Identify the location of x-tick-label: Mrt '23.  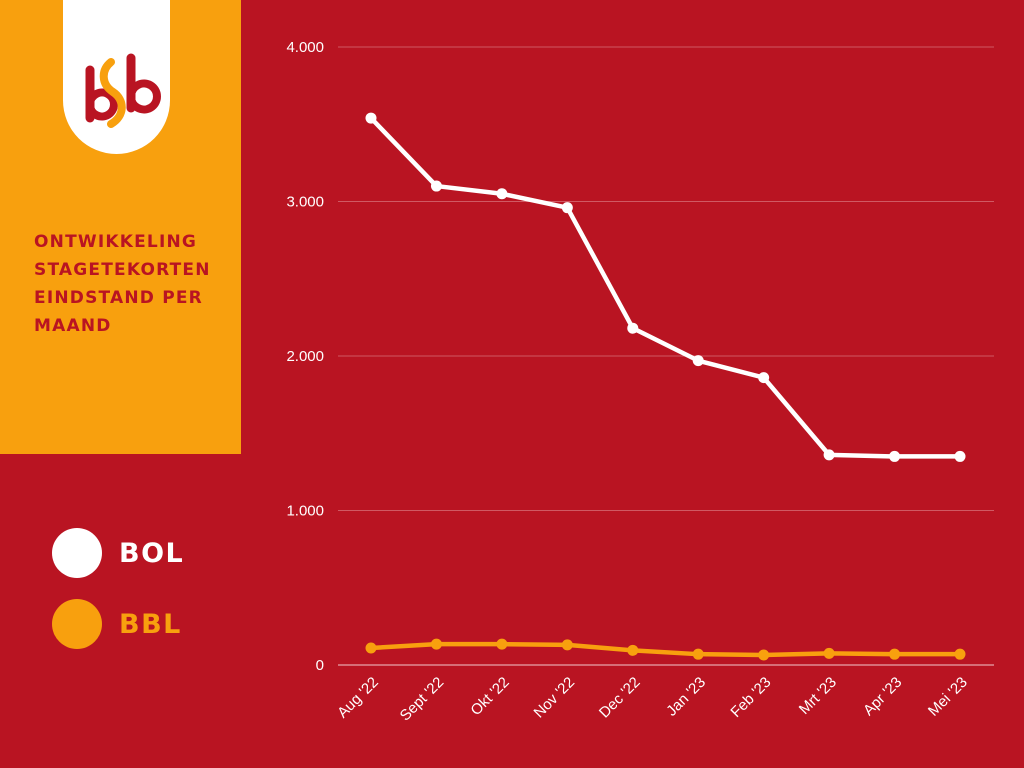
(818, 696).